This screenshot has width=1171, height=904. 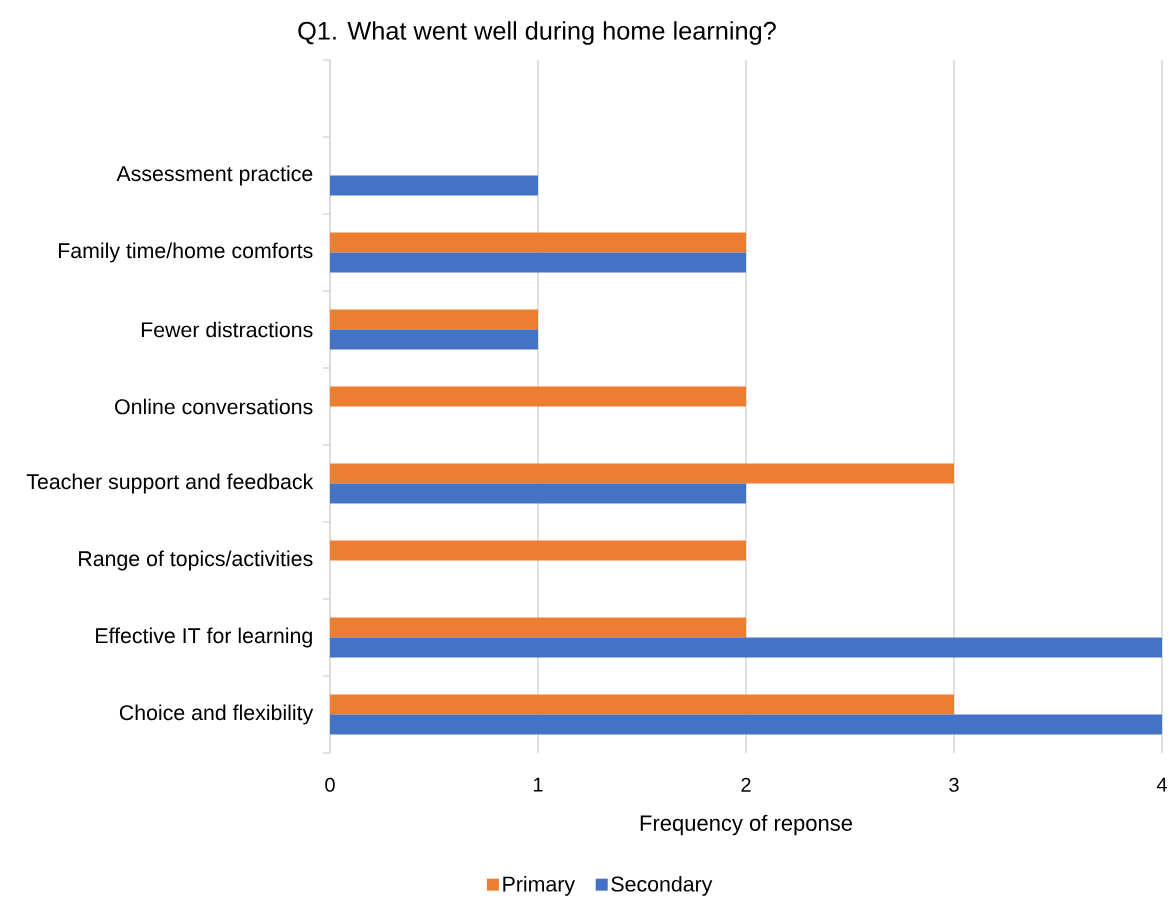 I want to click on x-axis-title: Frequency of reponse, so click(x=746, y=825).